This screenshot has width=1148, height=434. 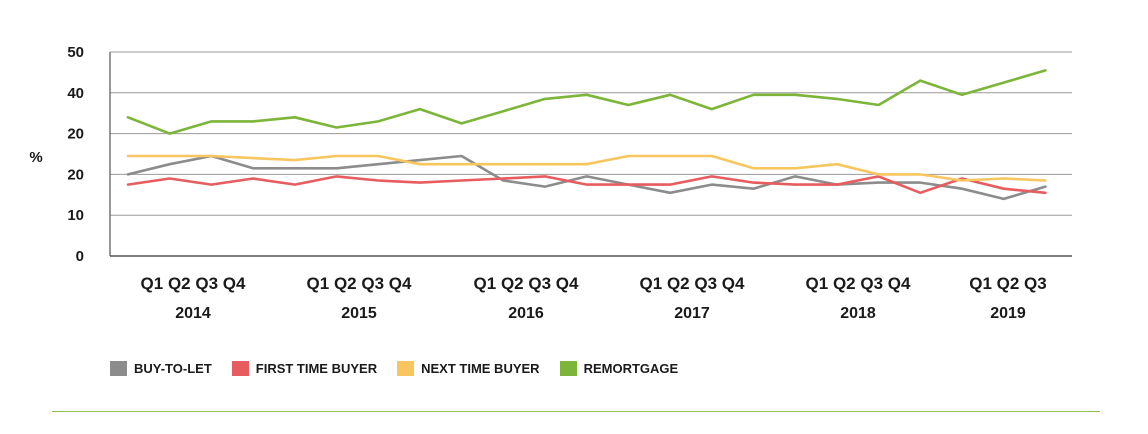 What do you see at coordinates (1008, 313) in the screenshot?
I see `year-label: 2019` at bounding box center [1008, 313].